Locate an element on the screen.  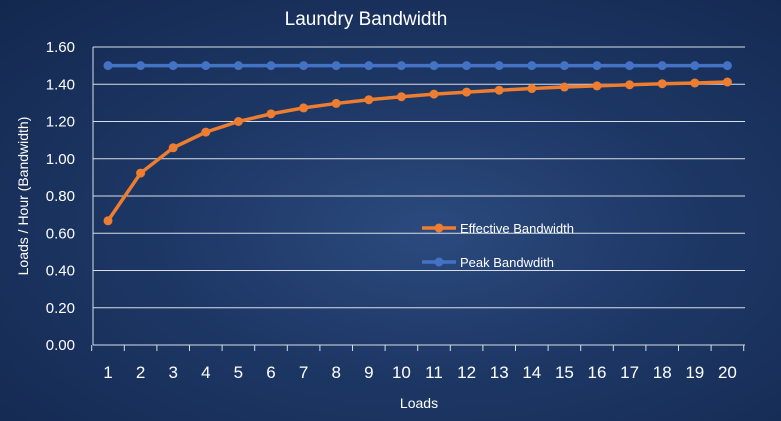
x-tick-labels: 1 2 3 4 5 6 7 8 9 10 11 12 13 14 15 16 17 18 19 20 is located at coordinates (418, 363).